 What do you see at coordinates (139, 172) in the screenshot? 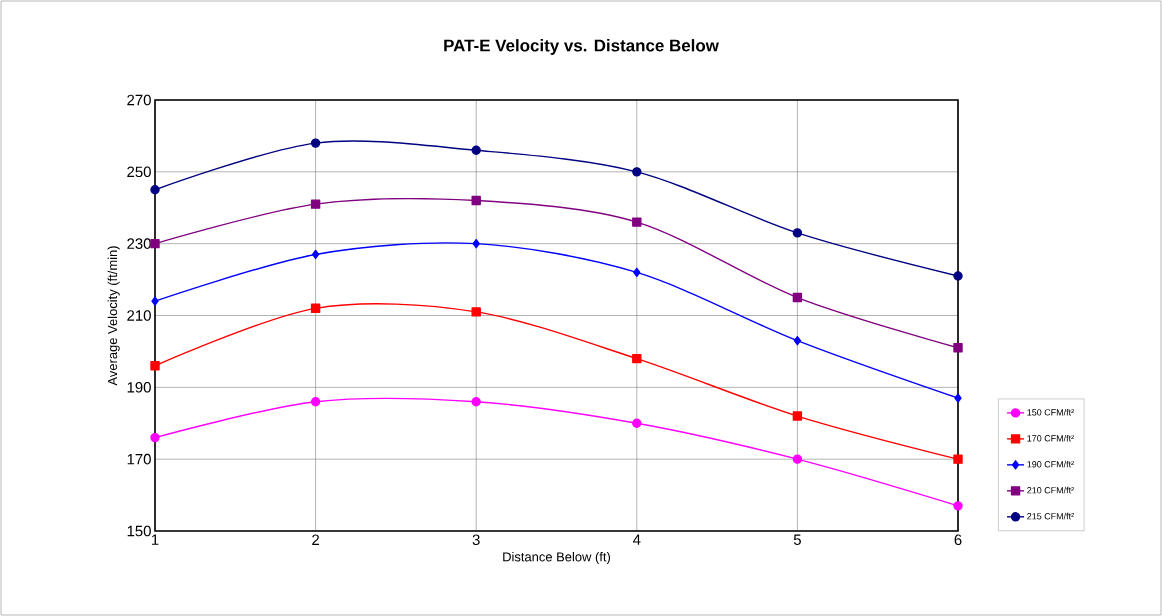
I see `y-tick-label: 250` at bounding box center [139, 172].